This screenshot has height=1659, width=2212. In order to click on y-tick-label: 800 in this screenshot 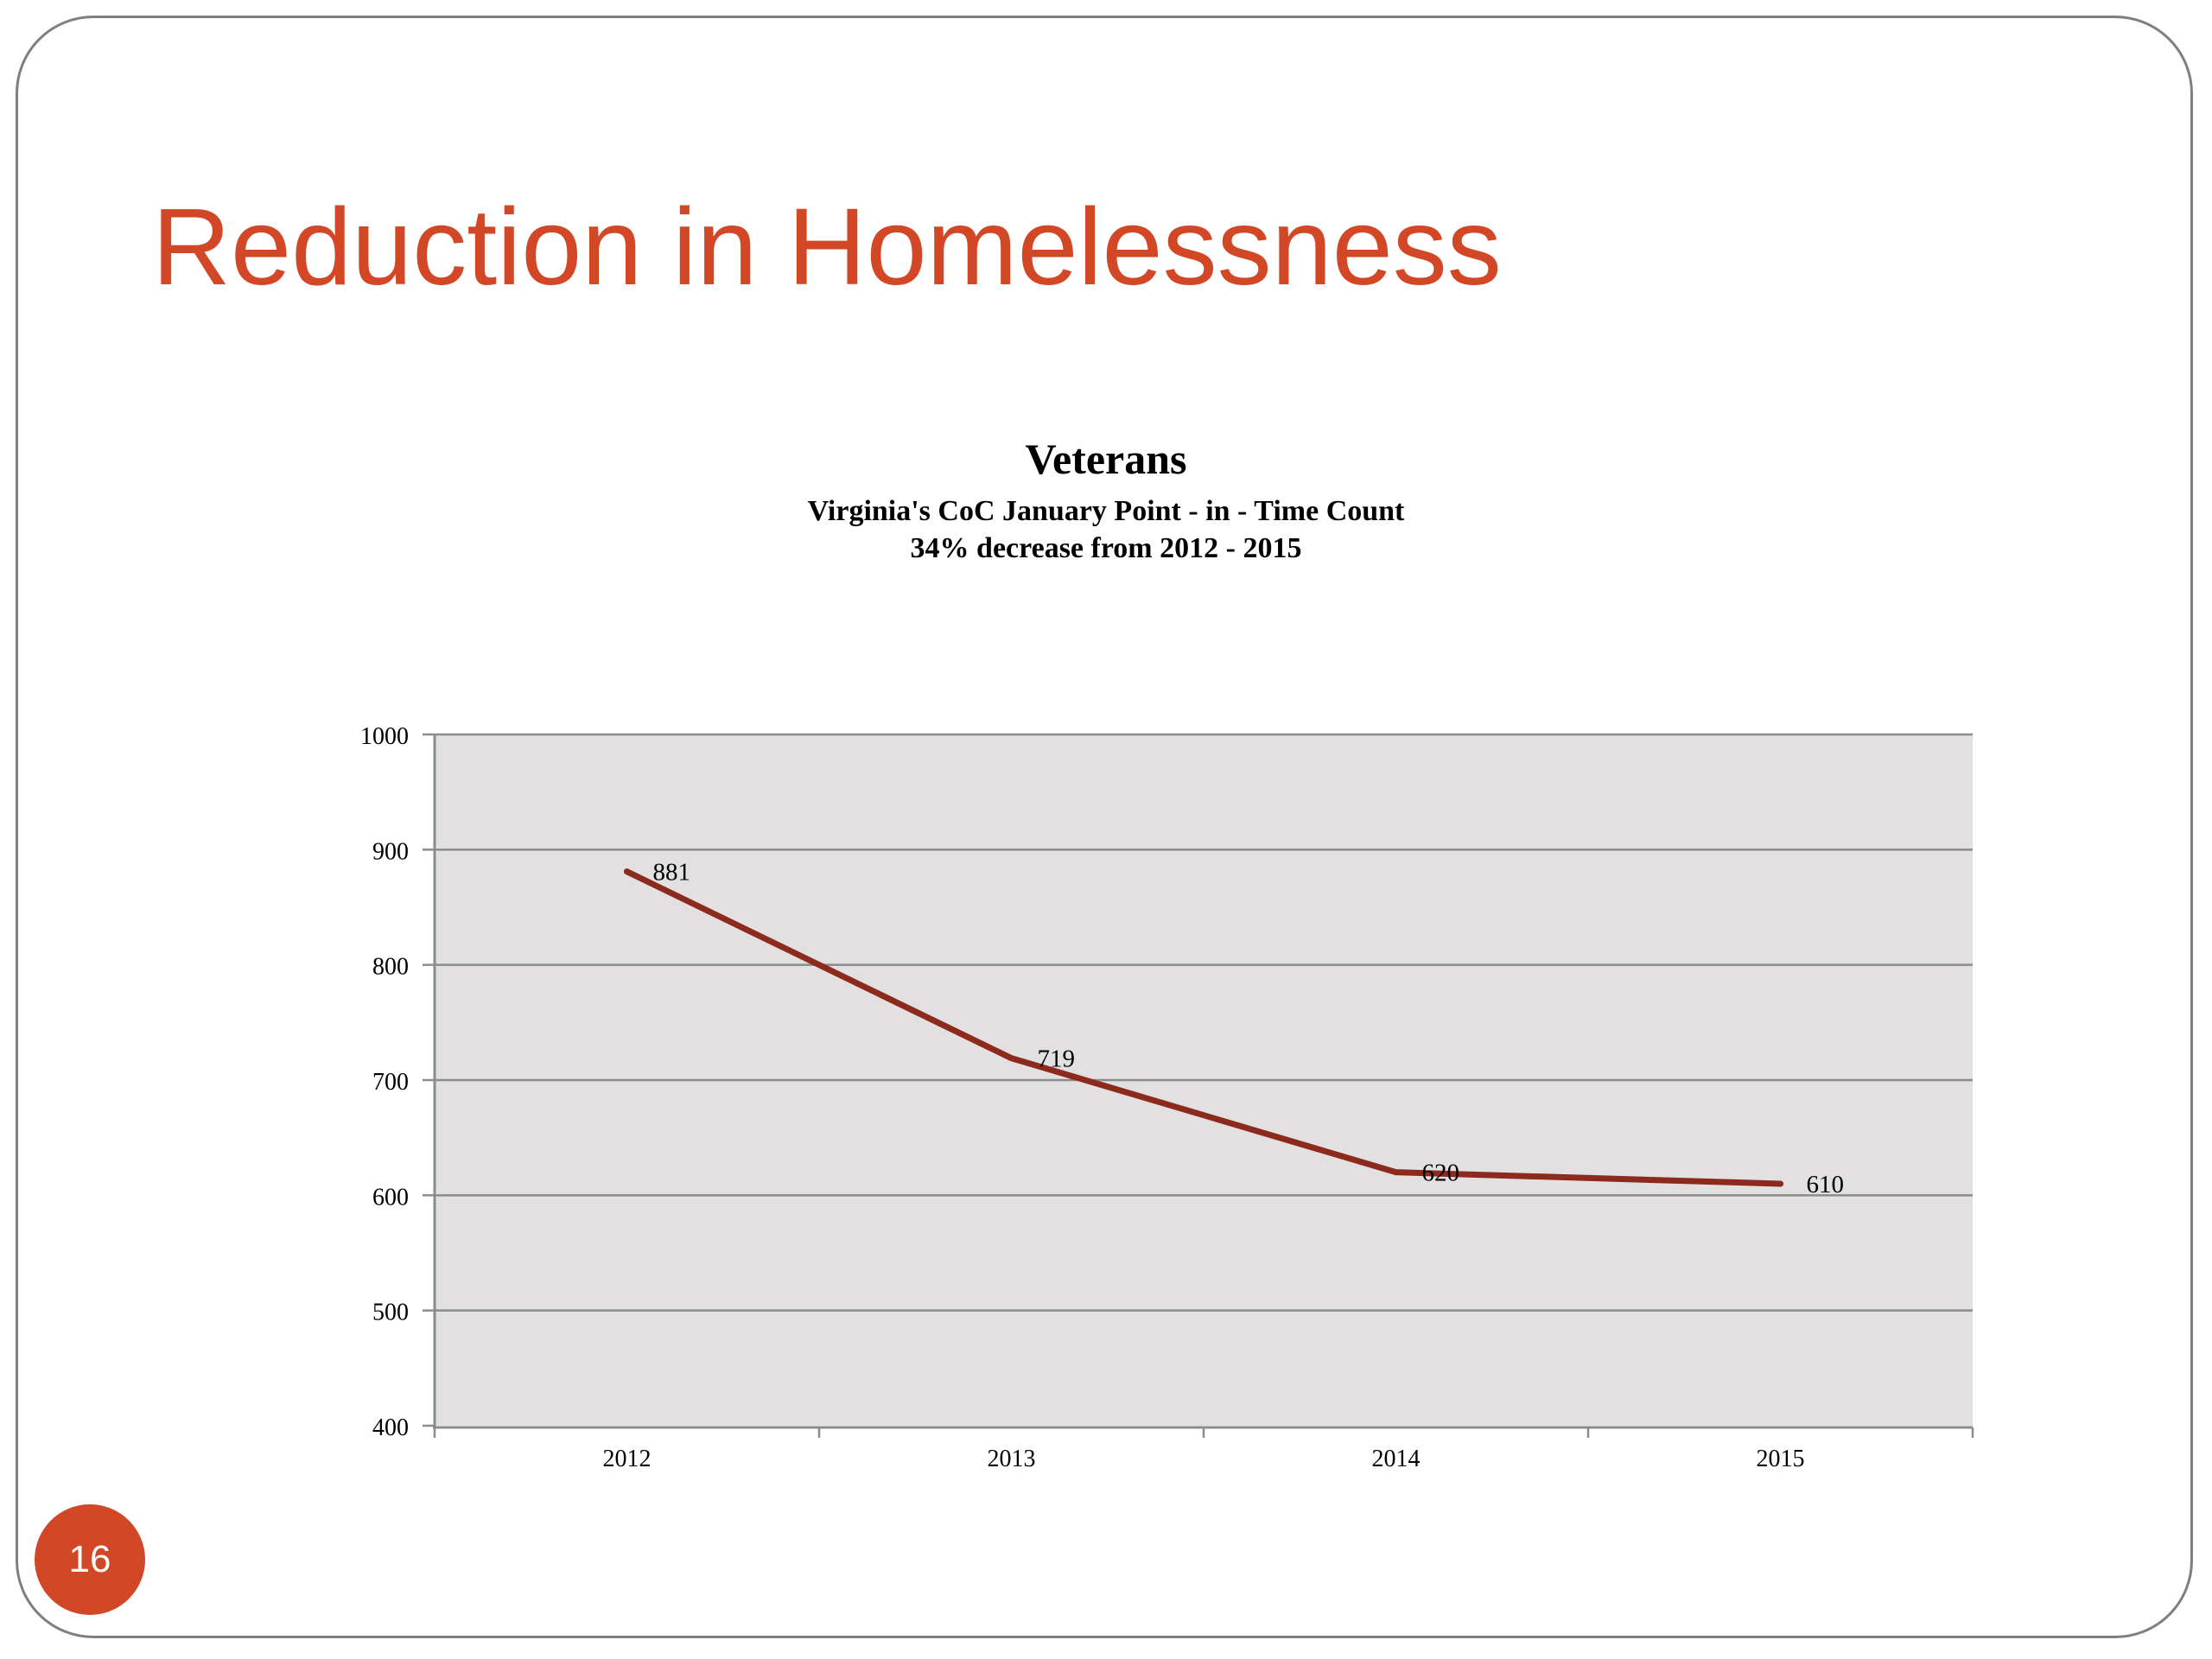, I will do `click(390, 967)`.